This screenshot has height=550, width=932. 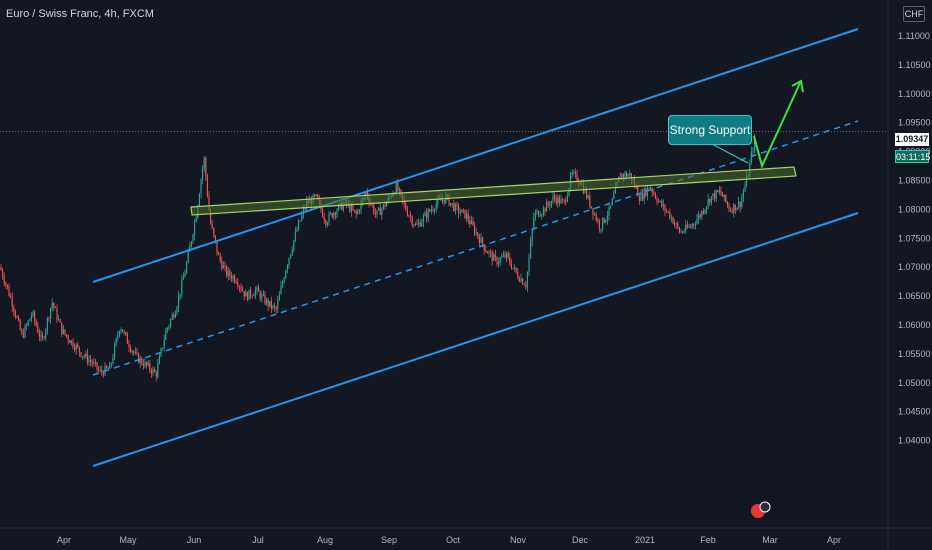 I want to click on y-tick-label: 1.11000, so click(x=914, y=36).